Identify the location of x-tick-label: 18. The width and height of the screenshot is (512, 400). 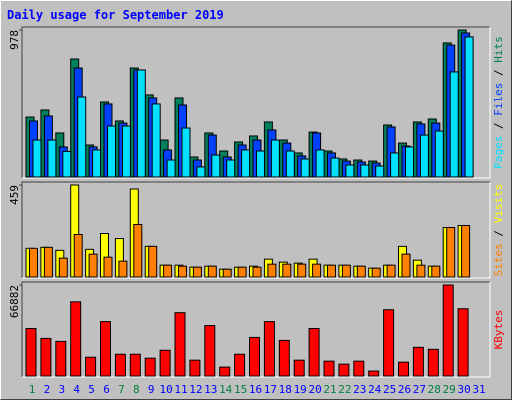
(285, 389).